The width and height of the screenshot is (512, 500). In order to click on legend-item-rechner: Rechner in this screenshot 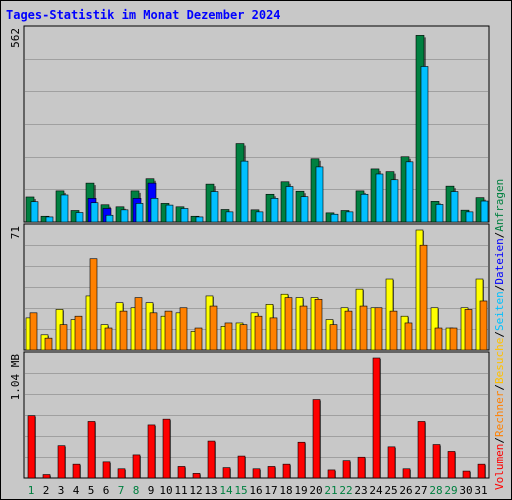, I will do `click(499, 413)`.